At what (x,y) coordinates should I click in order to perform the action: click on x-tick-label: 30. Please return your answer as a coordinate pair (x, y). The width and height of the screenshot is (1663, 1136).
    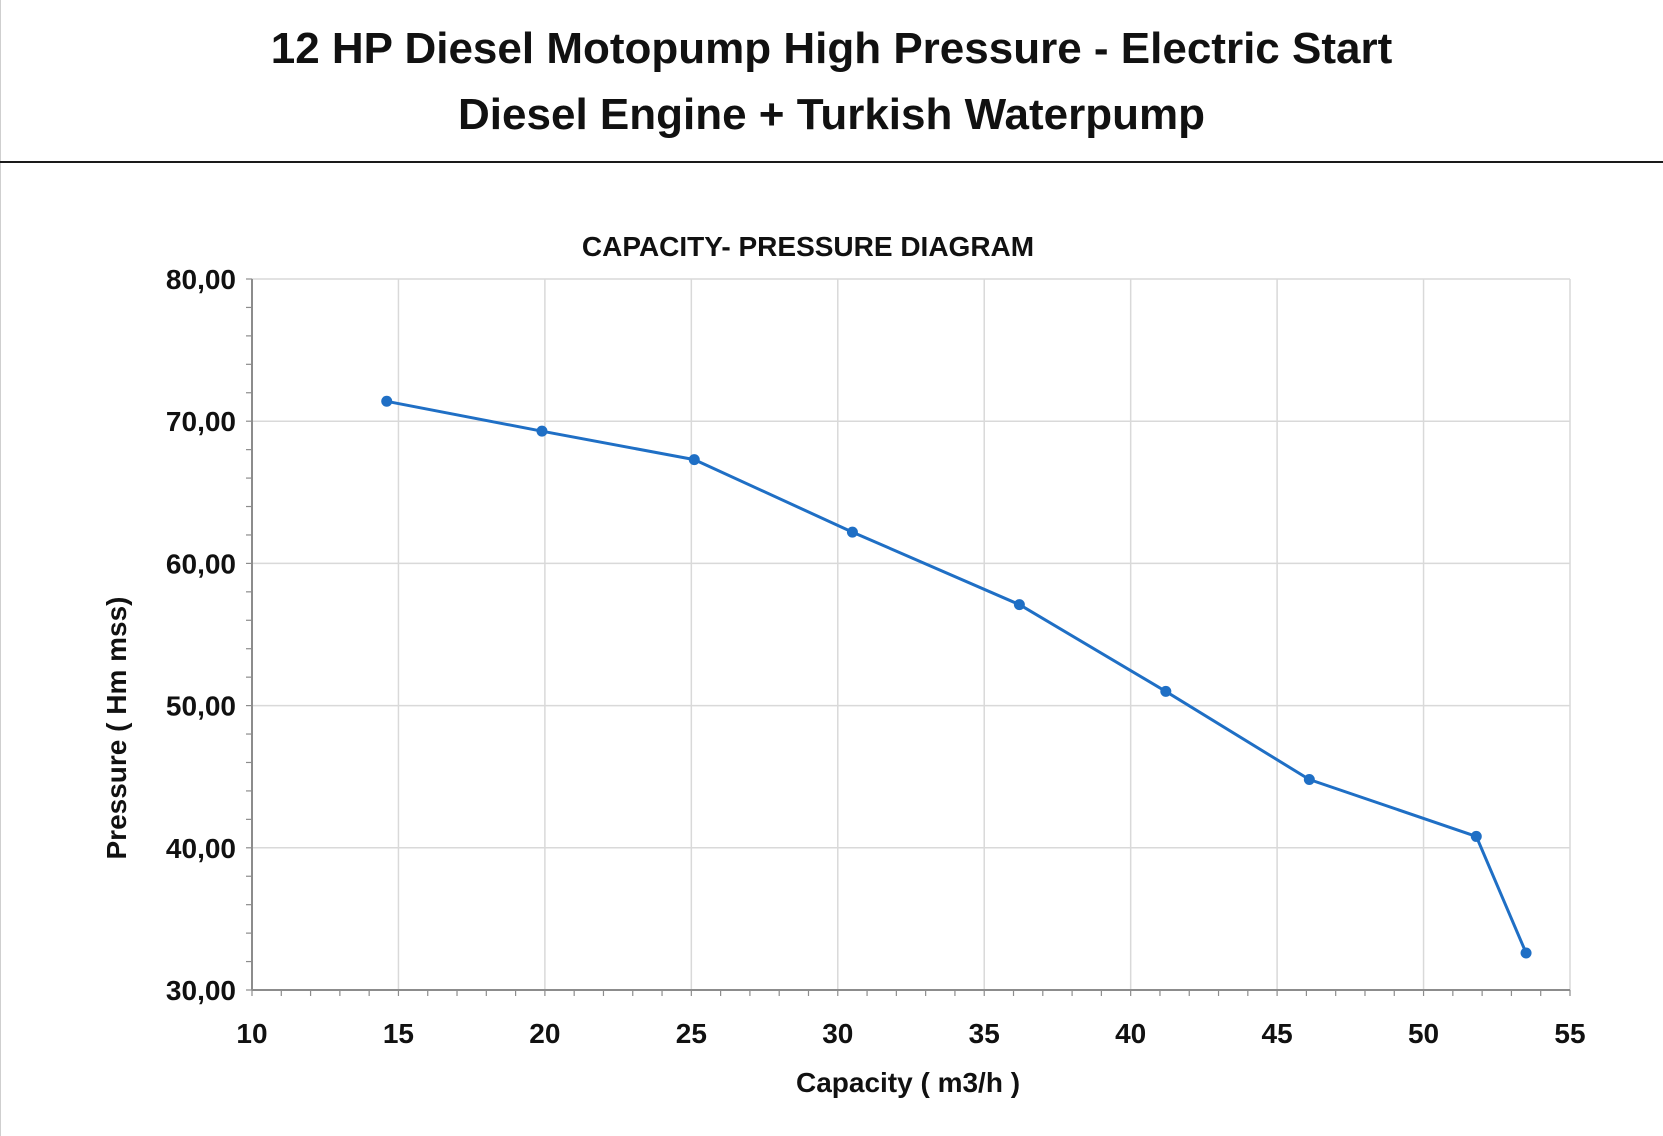
    Looking at the image, I should click on (837, 1033).